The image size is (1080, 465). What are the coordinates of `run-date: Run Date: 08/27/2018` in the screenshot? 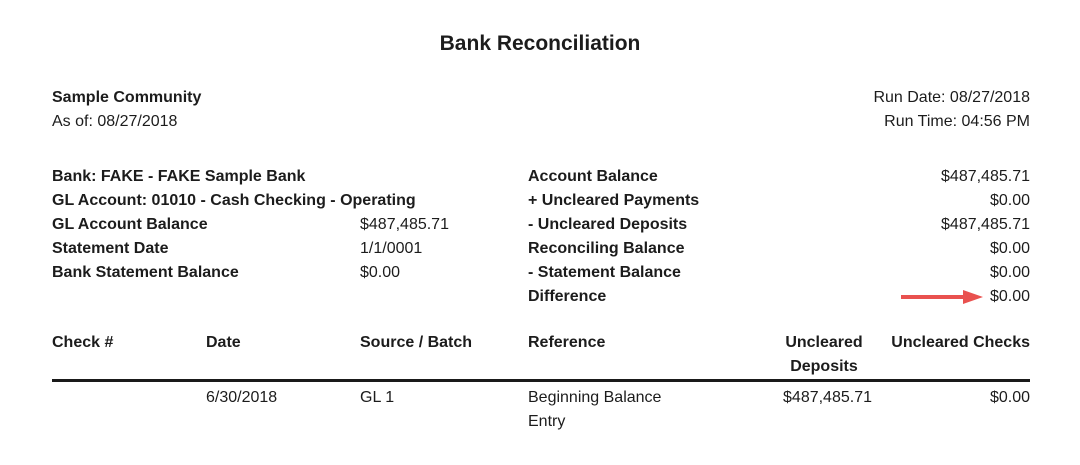 It's located at (951, 97).